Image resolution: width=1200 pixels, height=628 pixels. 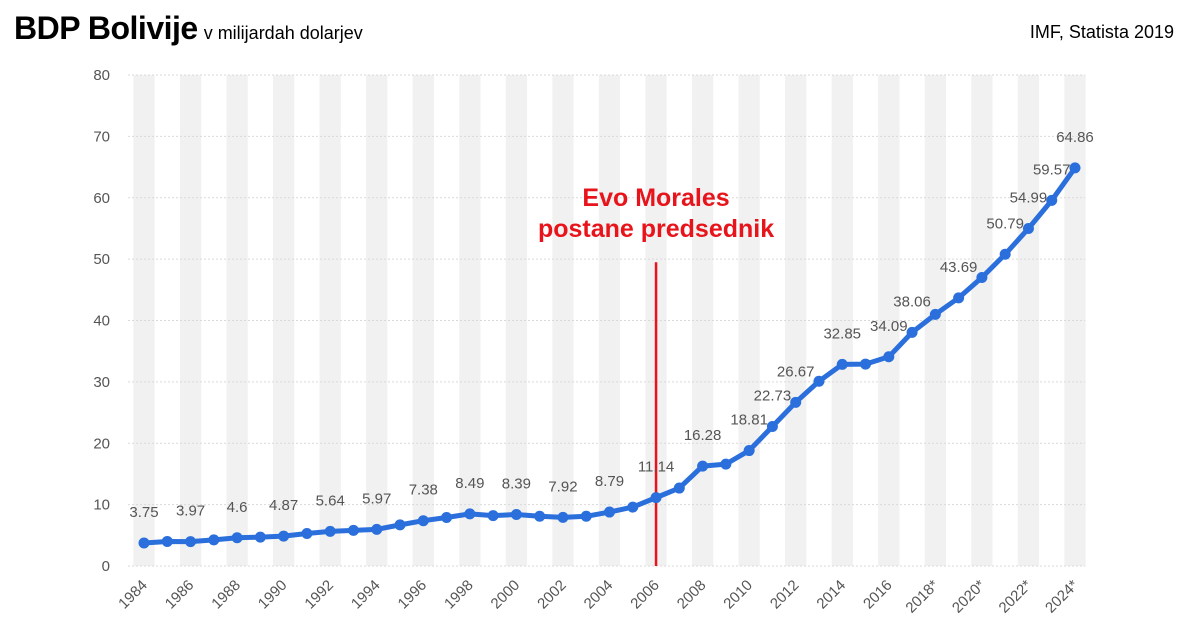 I want to click on data-label: 43.69, so click(x=959, y=267).